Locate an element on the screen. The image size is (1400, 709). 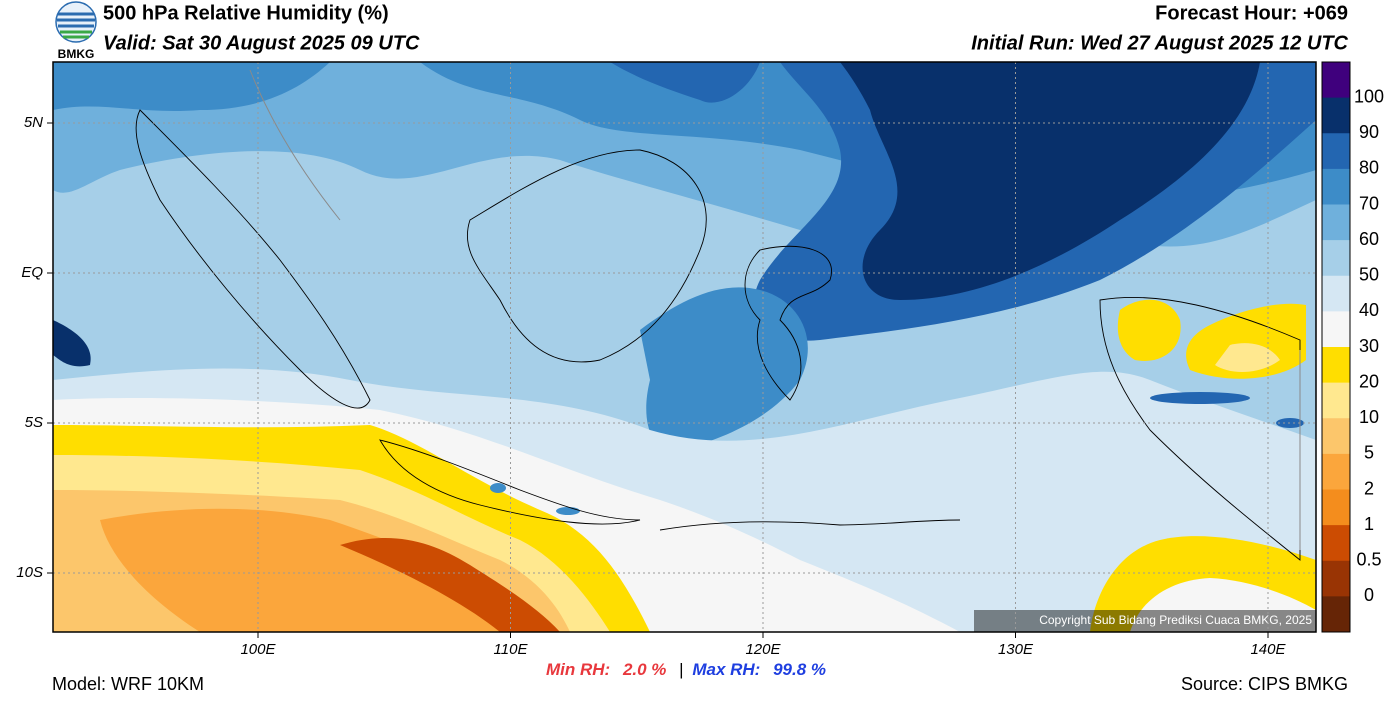
lon-label: 140E is located at coordinates (1268, 649).